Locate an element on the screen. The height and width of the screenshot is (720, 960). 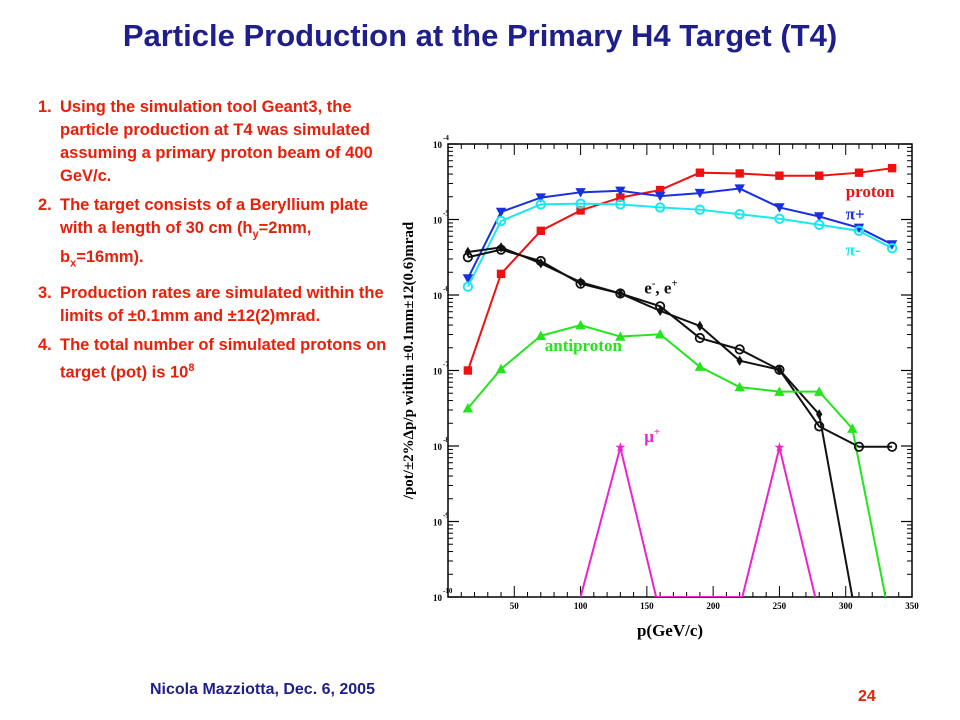
bullet-text: =2mm, b is located at coordinates (186, 243).